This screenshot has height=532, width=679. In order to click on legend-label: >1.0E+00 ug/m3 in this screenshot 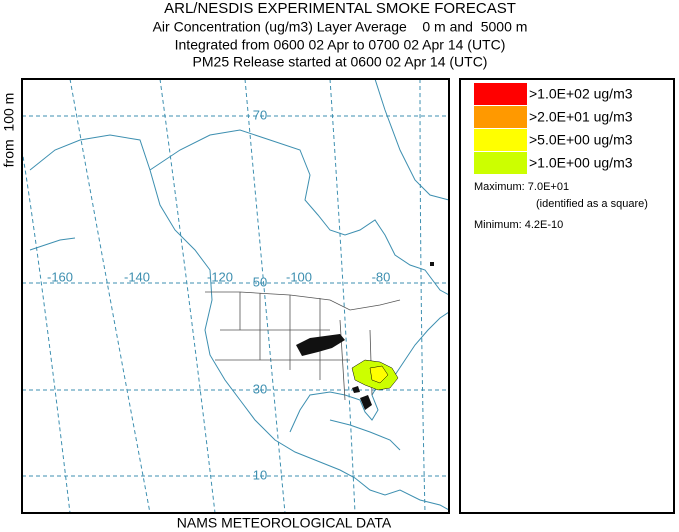, I will do `click(581, 163)`.